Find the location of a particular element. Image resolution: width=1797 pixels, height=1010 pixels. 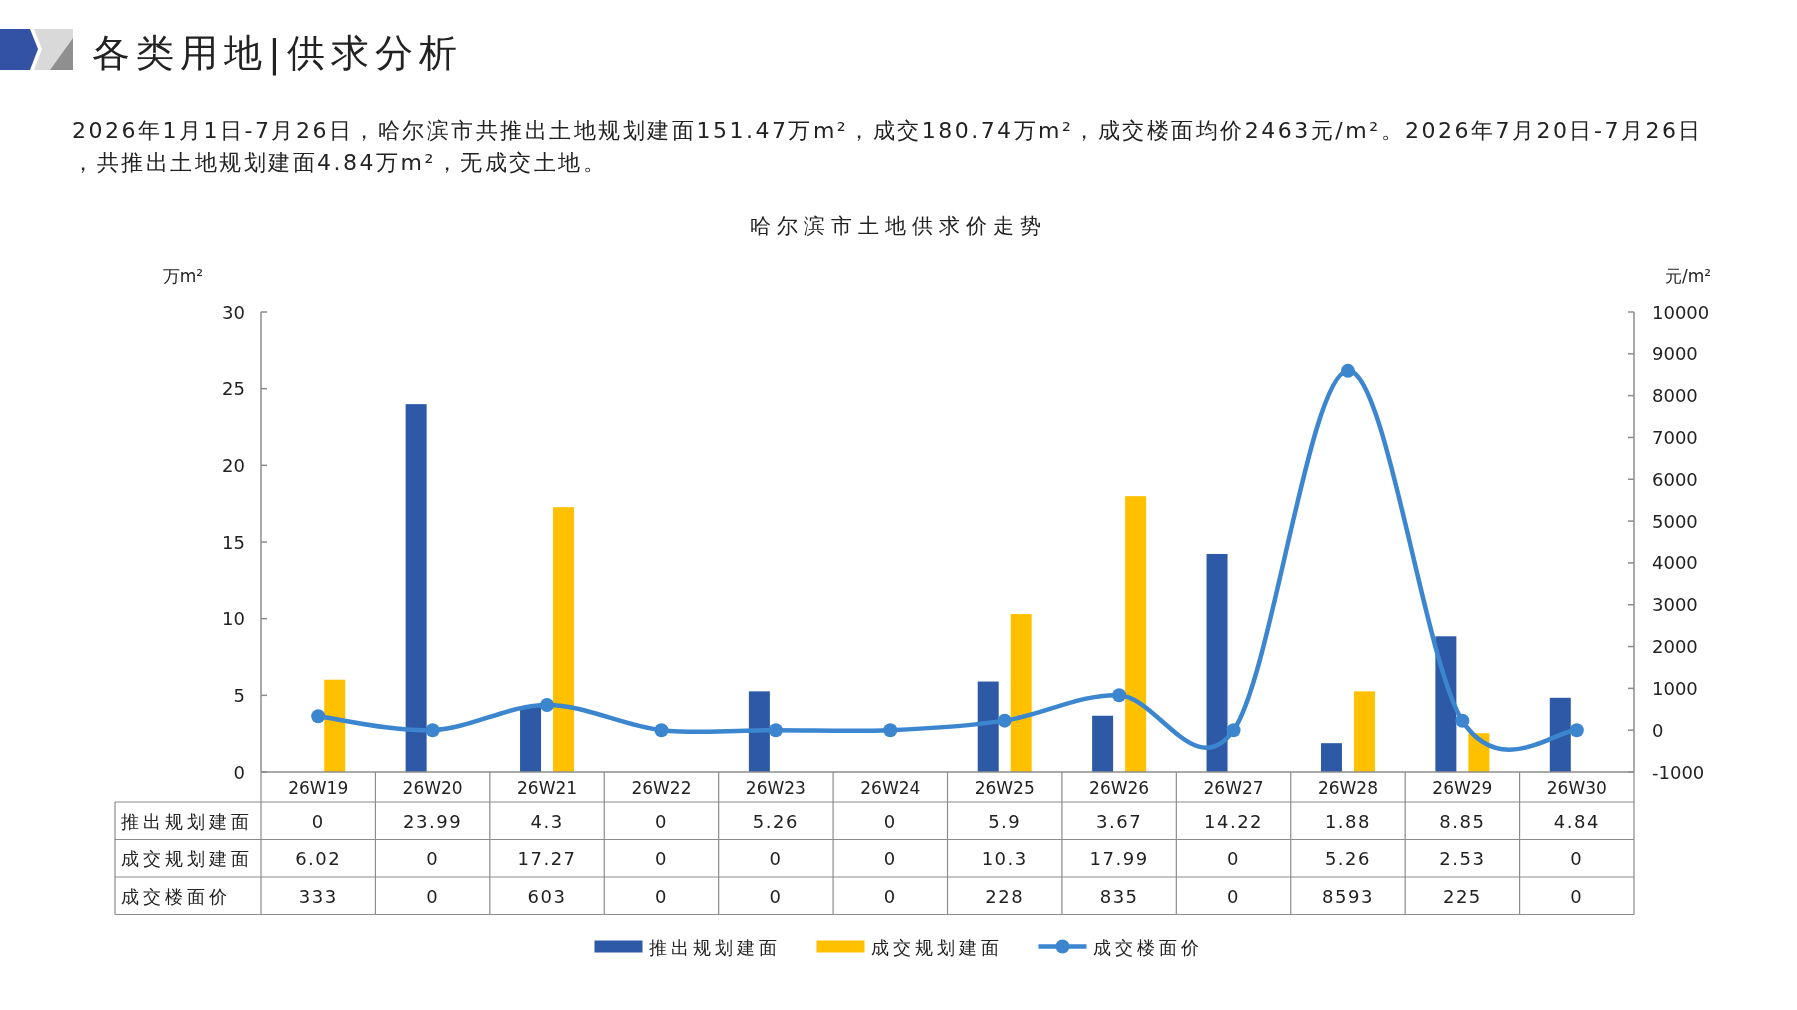

data-label: 6.02 is located at coordinates (318, 859).